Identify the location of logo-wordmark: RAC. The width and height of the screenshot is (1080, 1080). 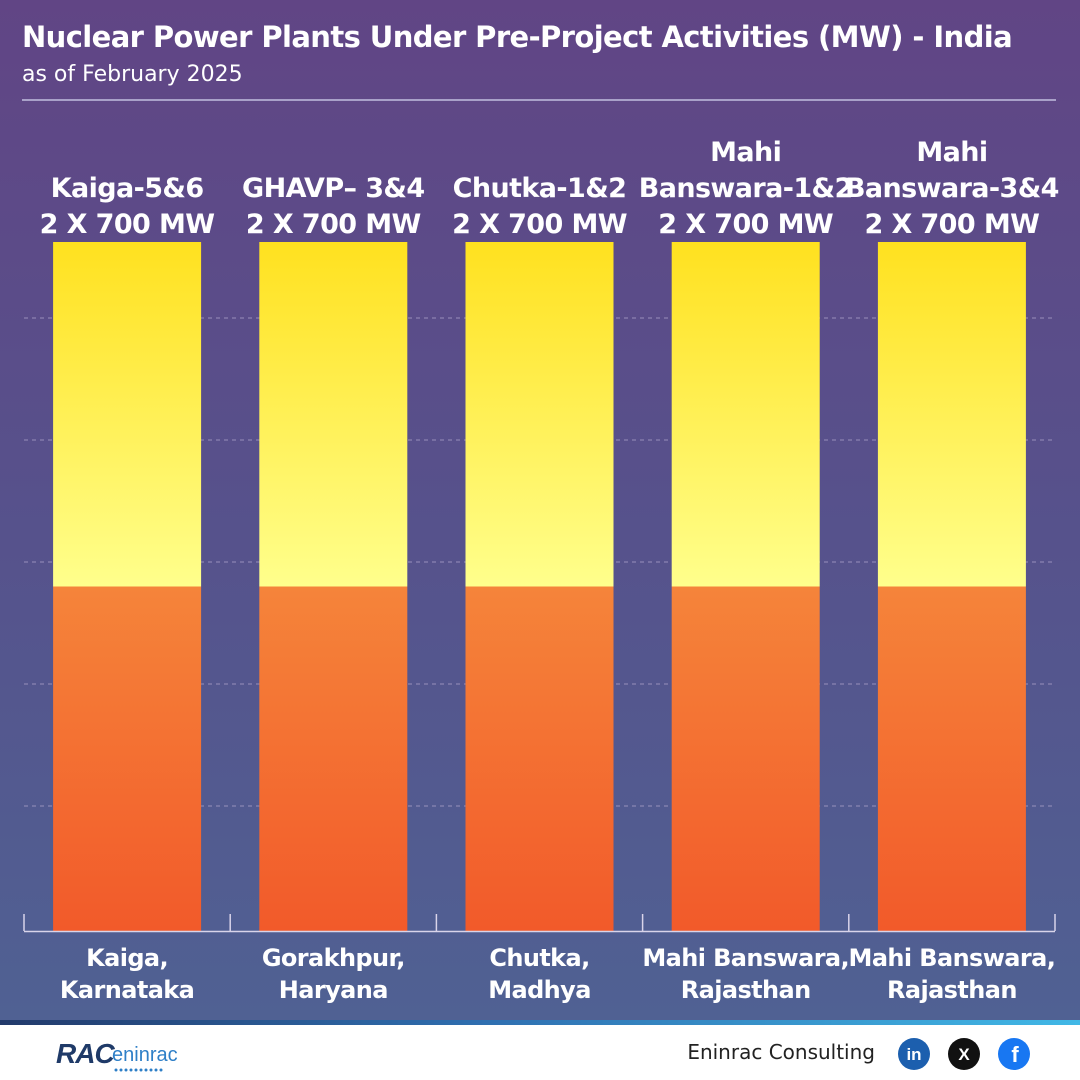
(85, 1053).